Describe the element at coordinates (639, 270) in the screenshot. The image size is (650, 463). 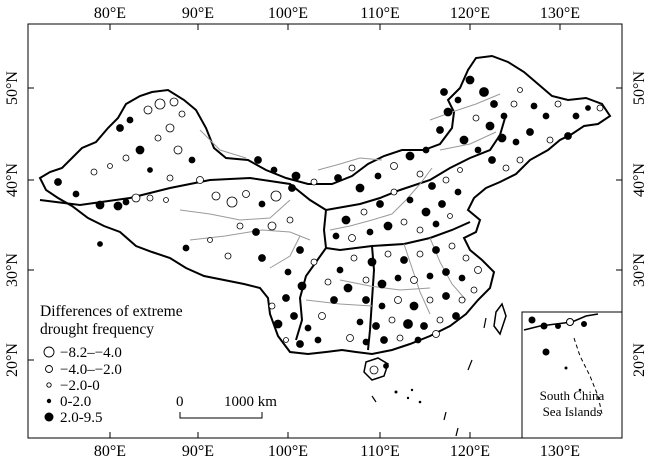
I see `right-tick-30: 30°N` at that location.